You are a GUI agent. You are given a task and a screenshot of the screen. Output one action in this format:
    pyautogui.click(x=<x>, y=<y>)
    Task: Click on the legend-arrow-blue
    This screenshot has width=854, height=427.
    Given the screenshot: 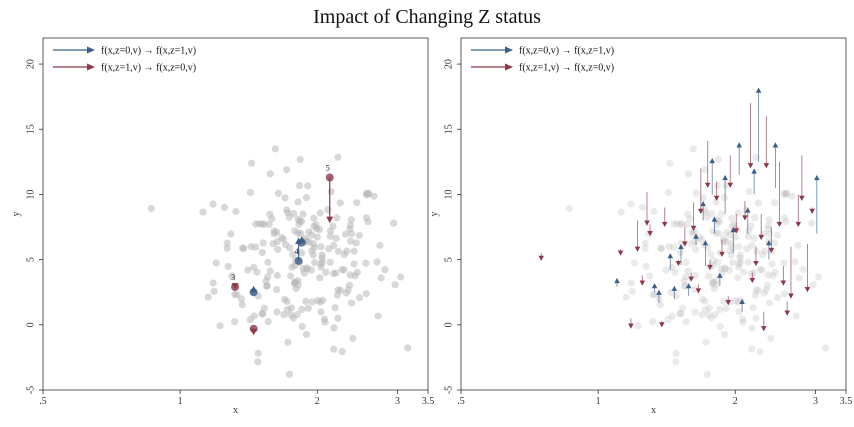 What is the action you would take?
    pyautogui.click(x=91, y=50)
    